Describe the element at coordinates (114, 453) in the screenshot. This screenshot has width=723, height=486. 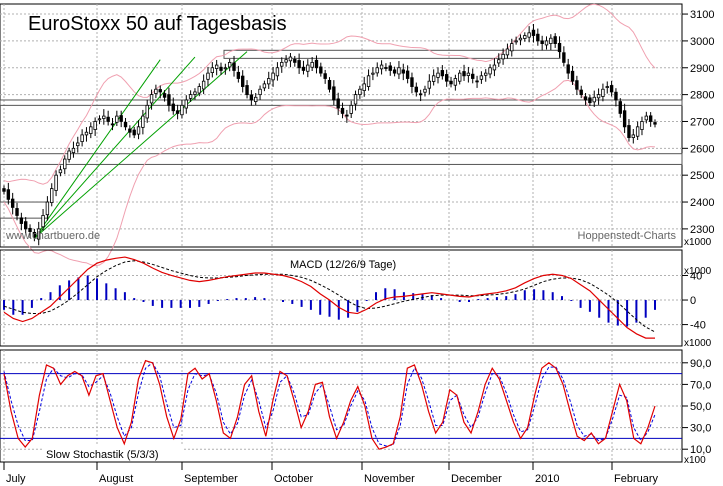
I see `stoch-title-bg` at that location.